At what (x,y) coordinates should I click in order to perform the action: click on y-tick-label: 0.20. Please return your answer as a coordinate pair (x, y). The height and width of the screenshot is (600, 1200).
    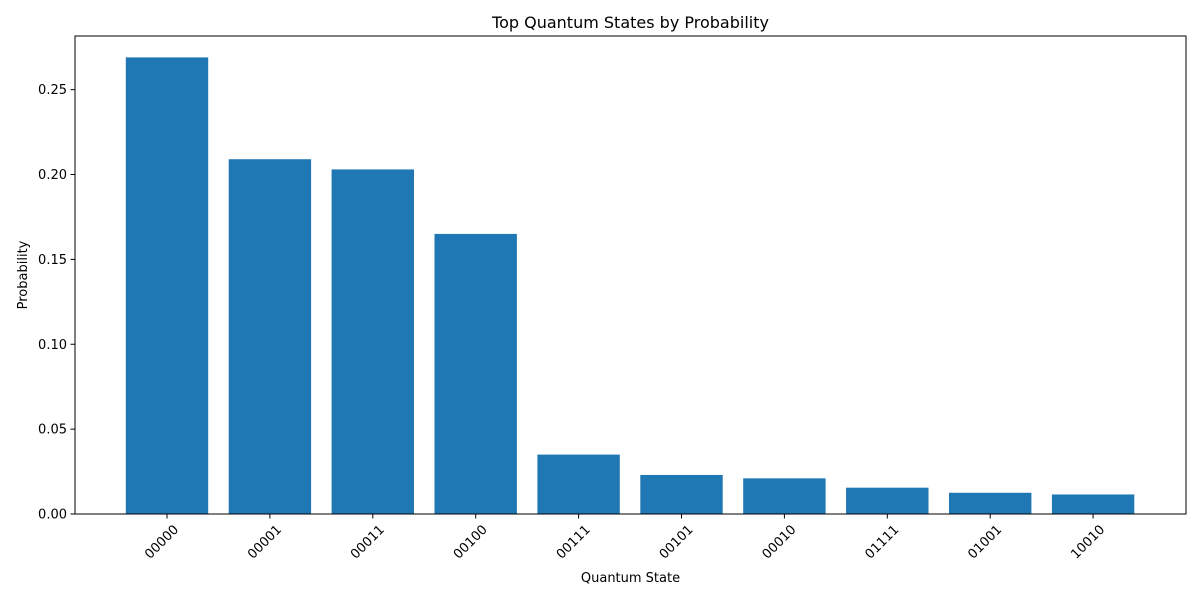
    Looking at the image, I should click on (52, 175).